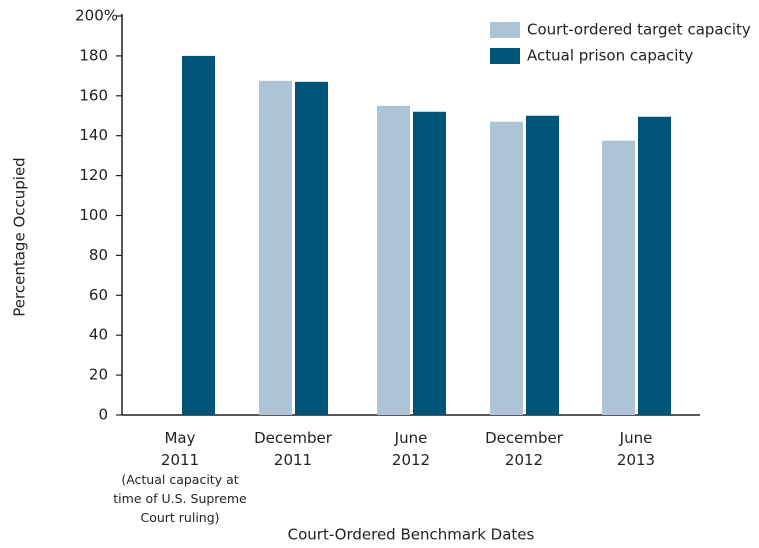  Describe the element at coordinates (524, 449) in the screenshot. I see `x-tick-label: December 2012` at that location.